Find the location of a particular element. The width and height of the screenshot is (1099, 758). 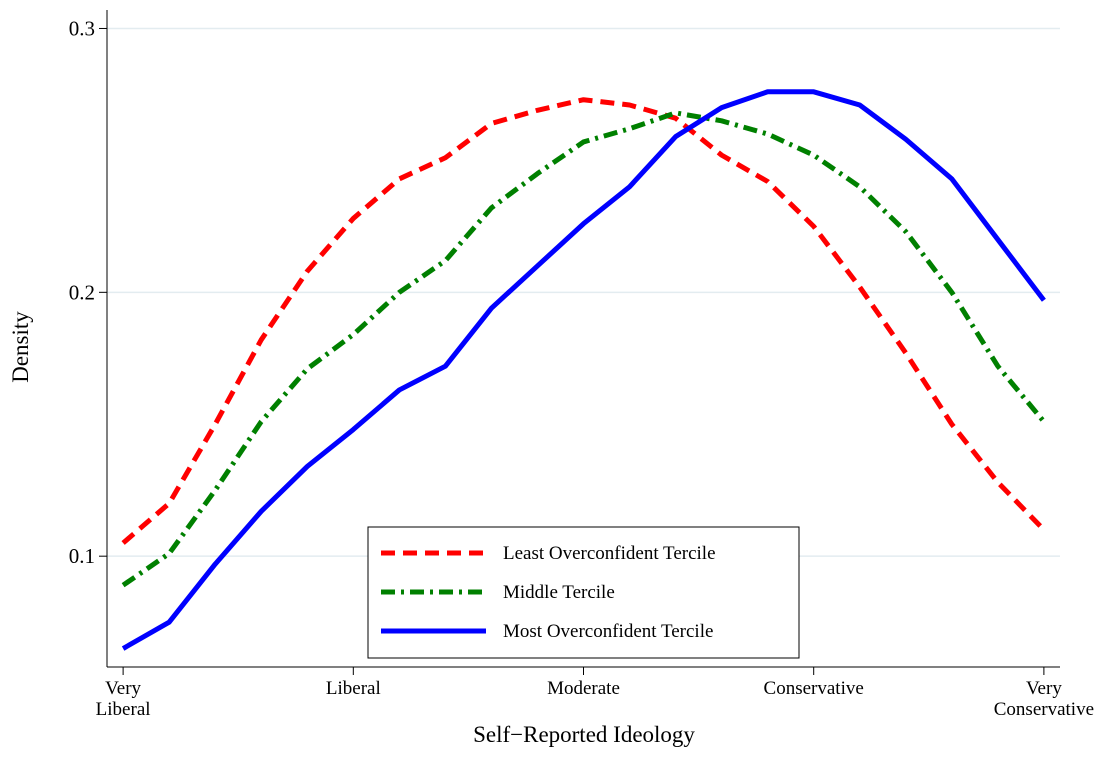

x-tick-label: Moderate is located at coordinates (583, 688).